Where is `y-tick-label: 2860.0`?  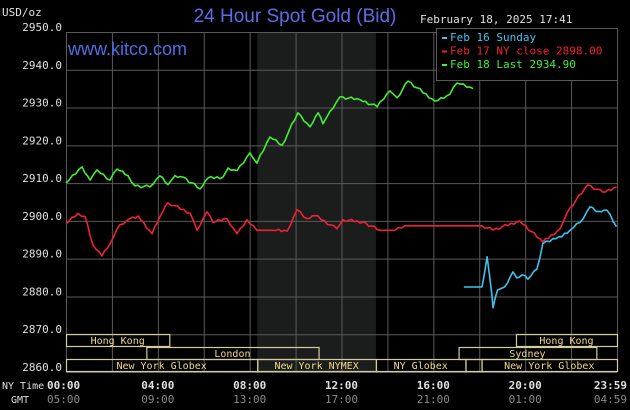 y-tick-label: 2860.0 is located at coordinates (42, 367).